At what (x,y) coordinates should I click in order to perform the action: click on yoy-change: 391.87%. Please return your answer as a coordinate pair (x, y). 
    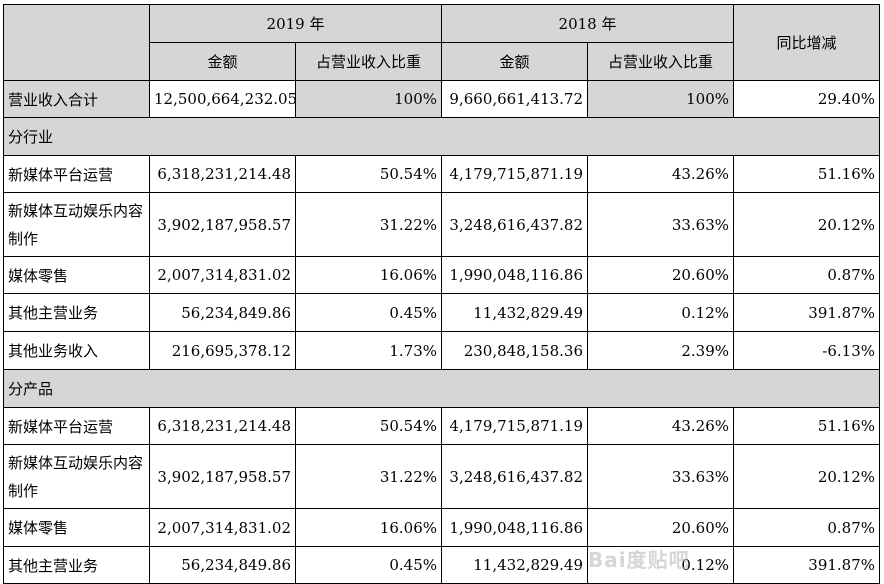
    Looking at the image, I should click on (807, 312).